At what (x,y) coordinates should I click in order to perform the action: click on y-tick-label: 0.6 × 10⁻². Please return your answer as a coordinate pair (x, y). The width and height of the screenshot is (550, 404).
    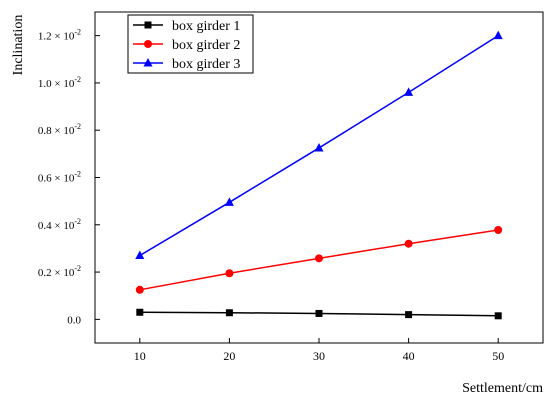
    Looking at the image, I should click on (59, 177).